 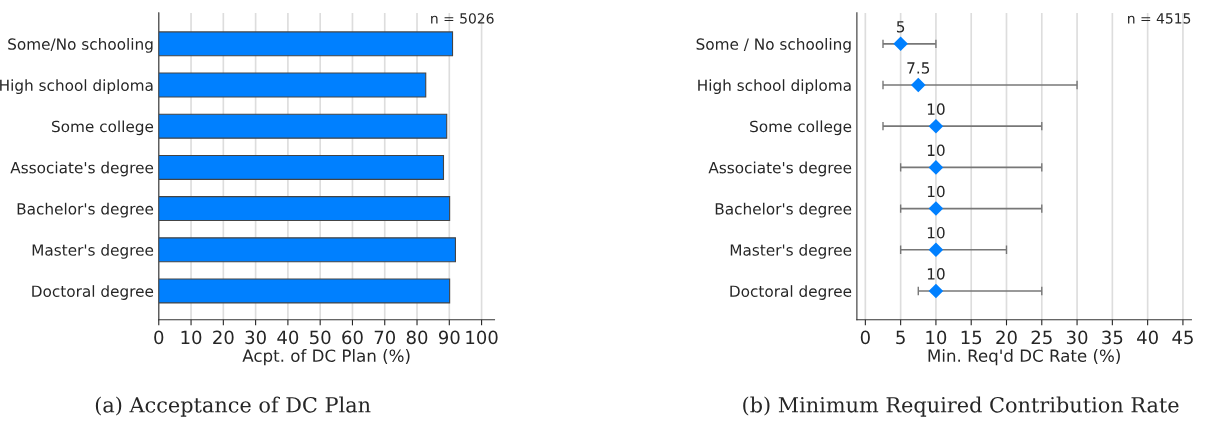 What do you see at coordinates (971, 337) in the screenshot?
I see `x-tick-label: 15` at bounding box center [971, 337].